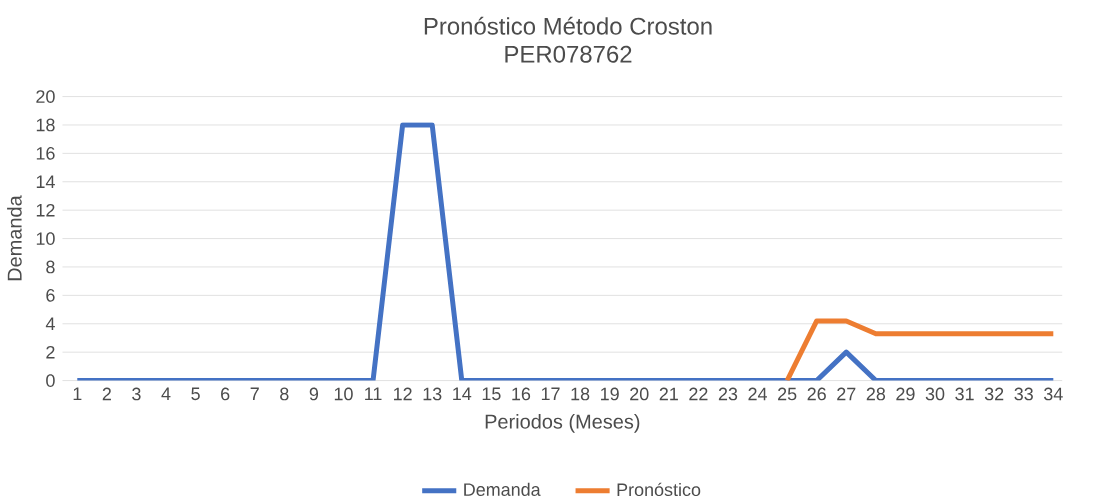  Describe the element at coordinates (502, 489) in the screenshot. I see `legend-label: Demanda` at that location.